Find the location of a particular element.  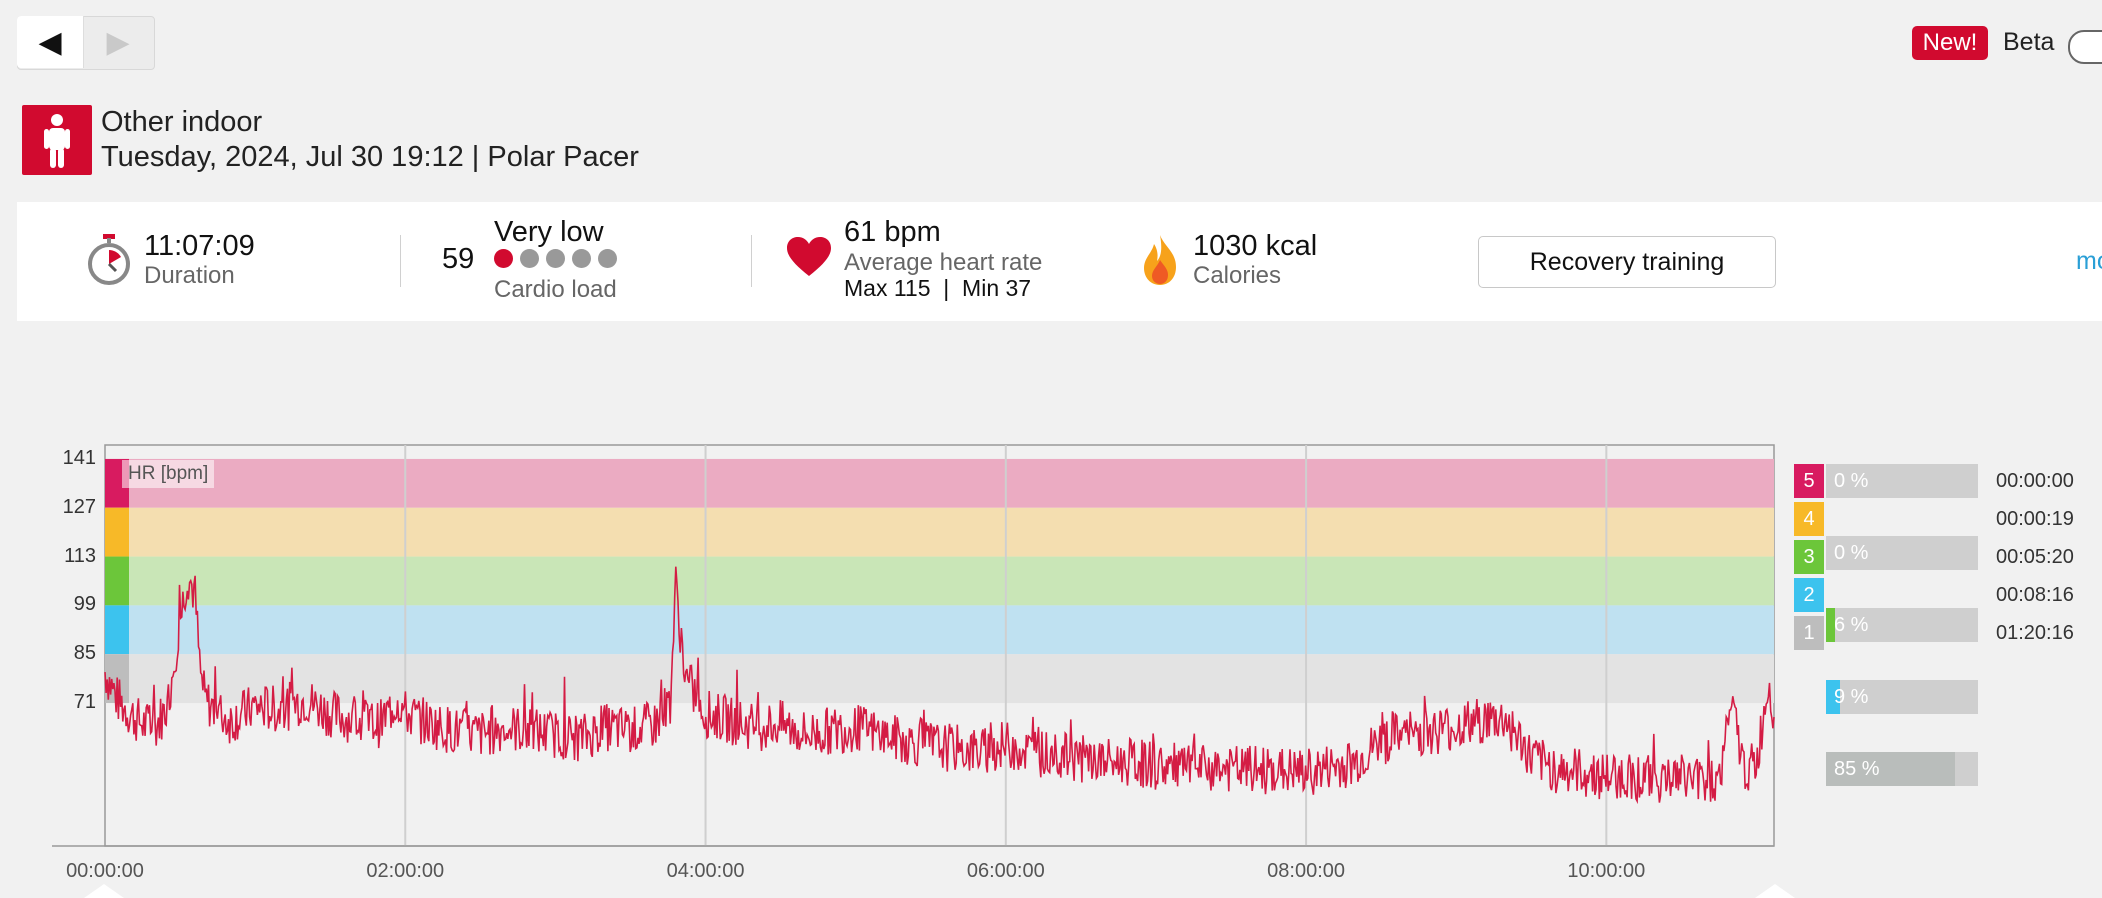

y-tick-label: 99 is located at coordinates (84, 604).